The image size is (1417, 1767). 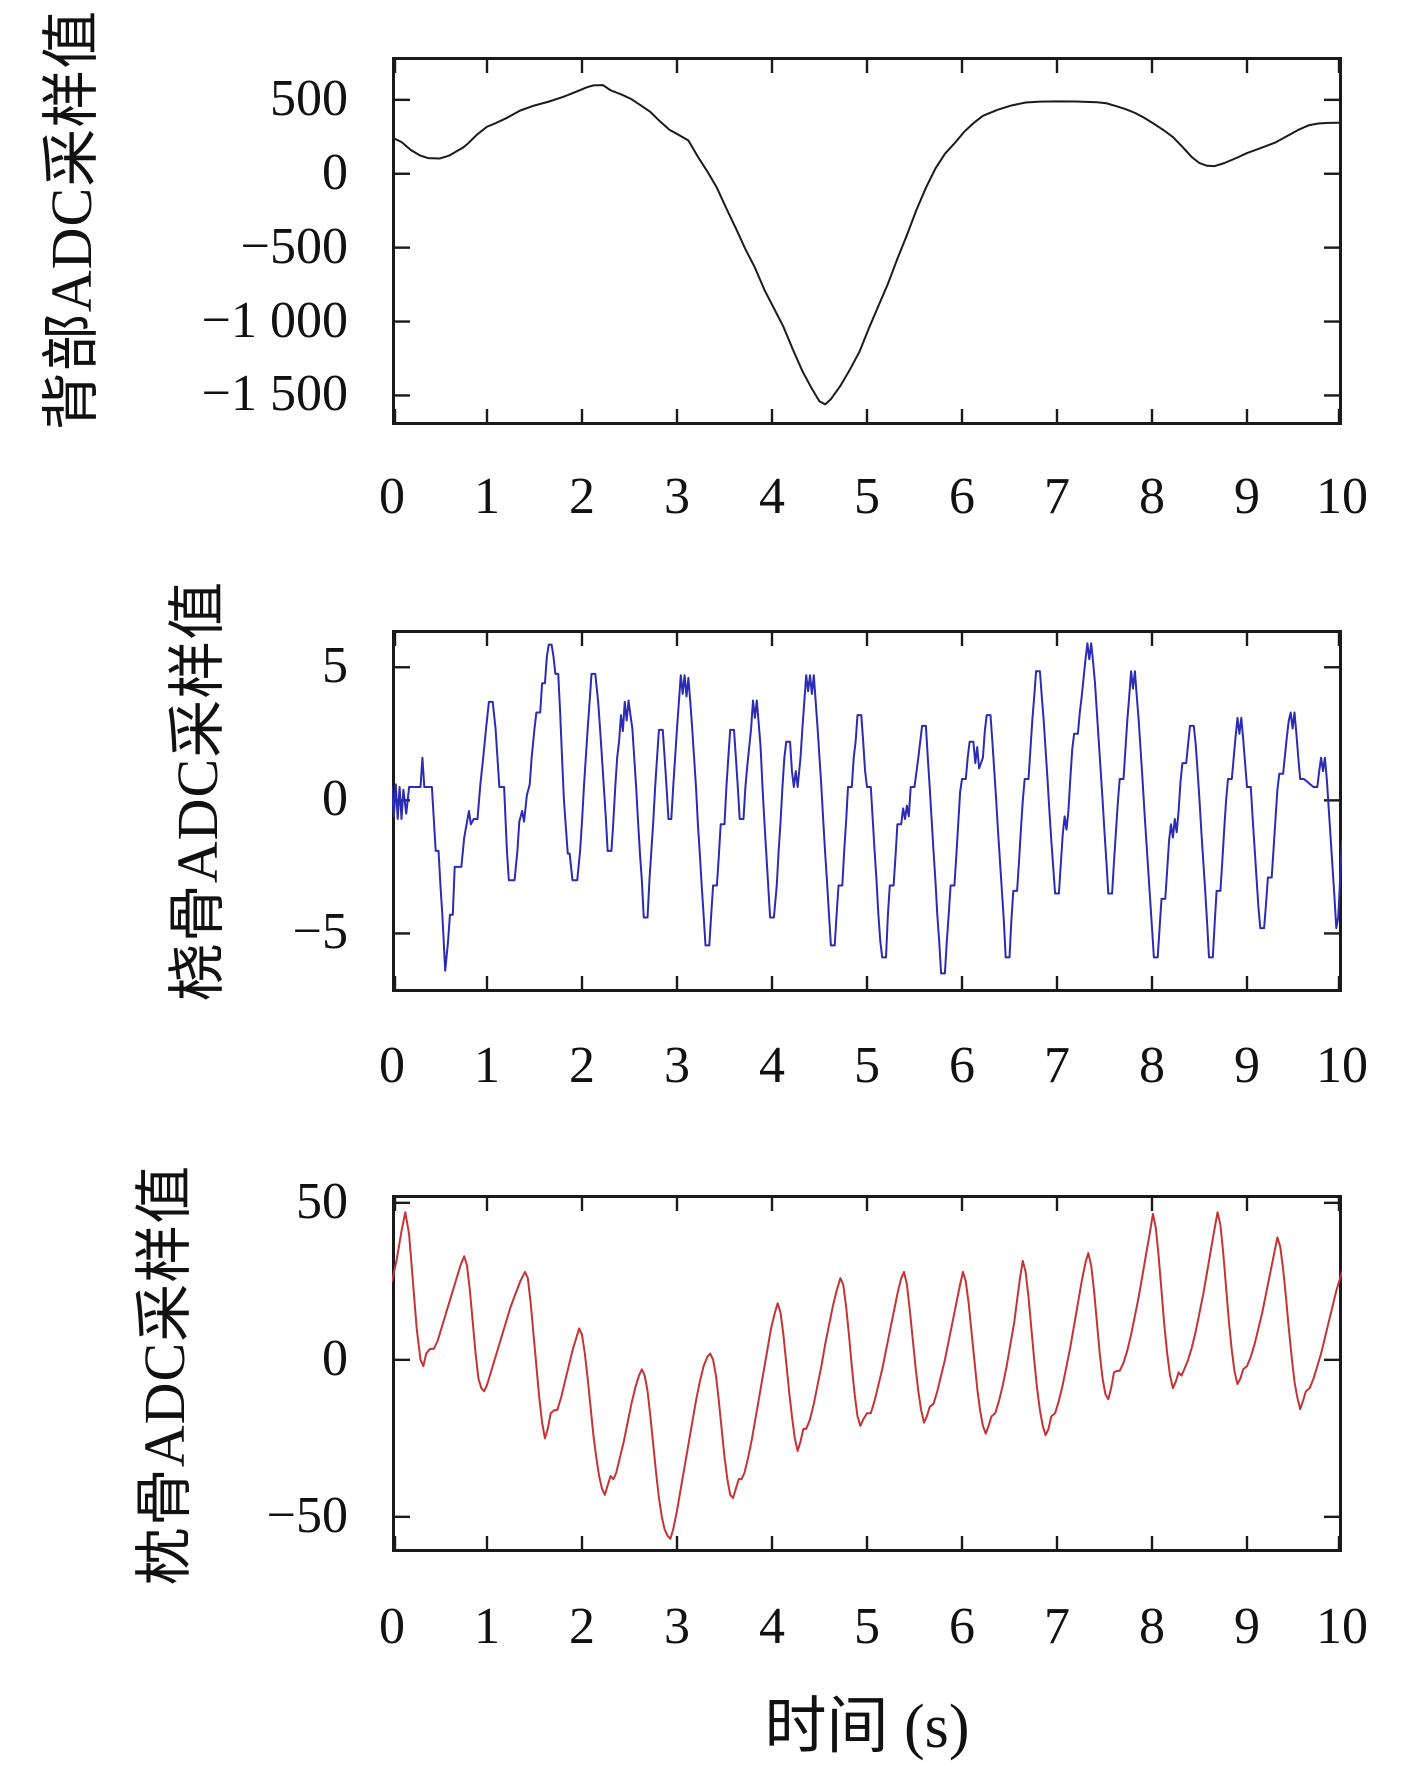 What do you see at coordinates (274, 394) in the screenshot?
I see `y-tick-label: −1 500` at bounding box center [274, 394].